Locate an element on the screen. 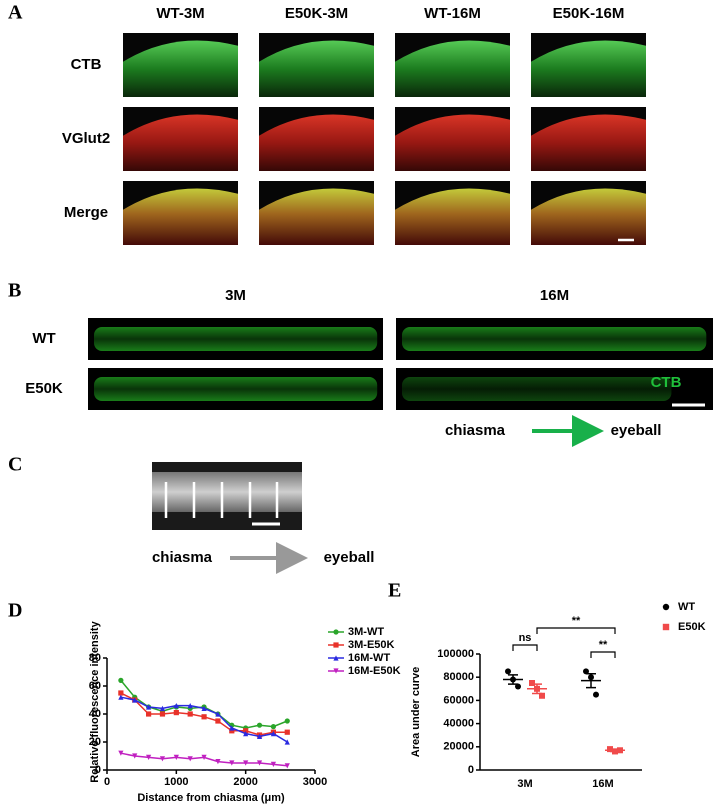  x-tick-label: 3M is located at coordinates (524, 784).